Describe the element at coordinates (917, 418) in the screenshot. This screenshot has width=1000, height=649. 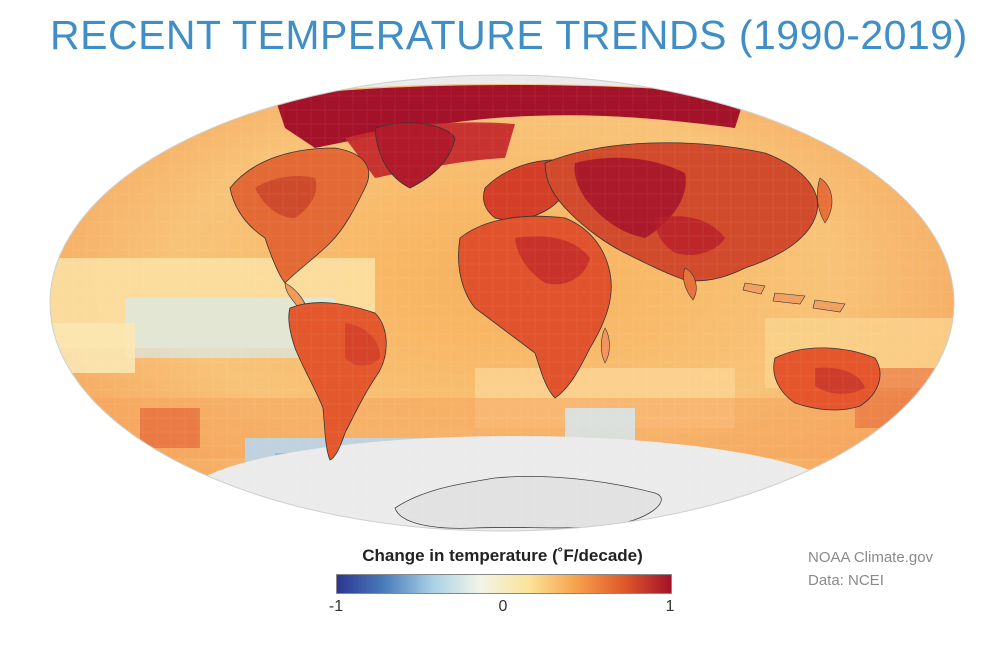
I see `new-zealand` at that location.